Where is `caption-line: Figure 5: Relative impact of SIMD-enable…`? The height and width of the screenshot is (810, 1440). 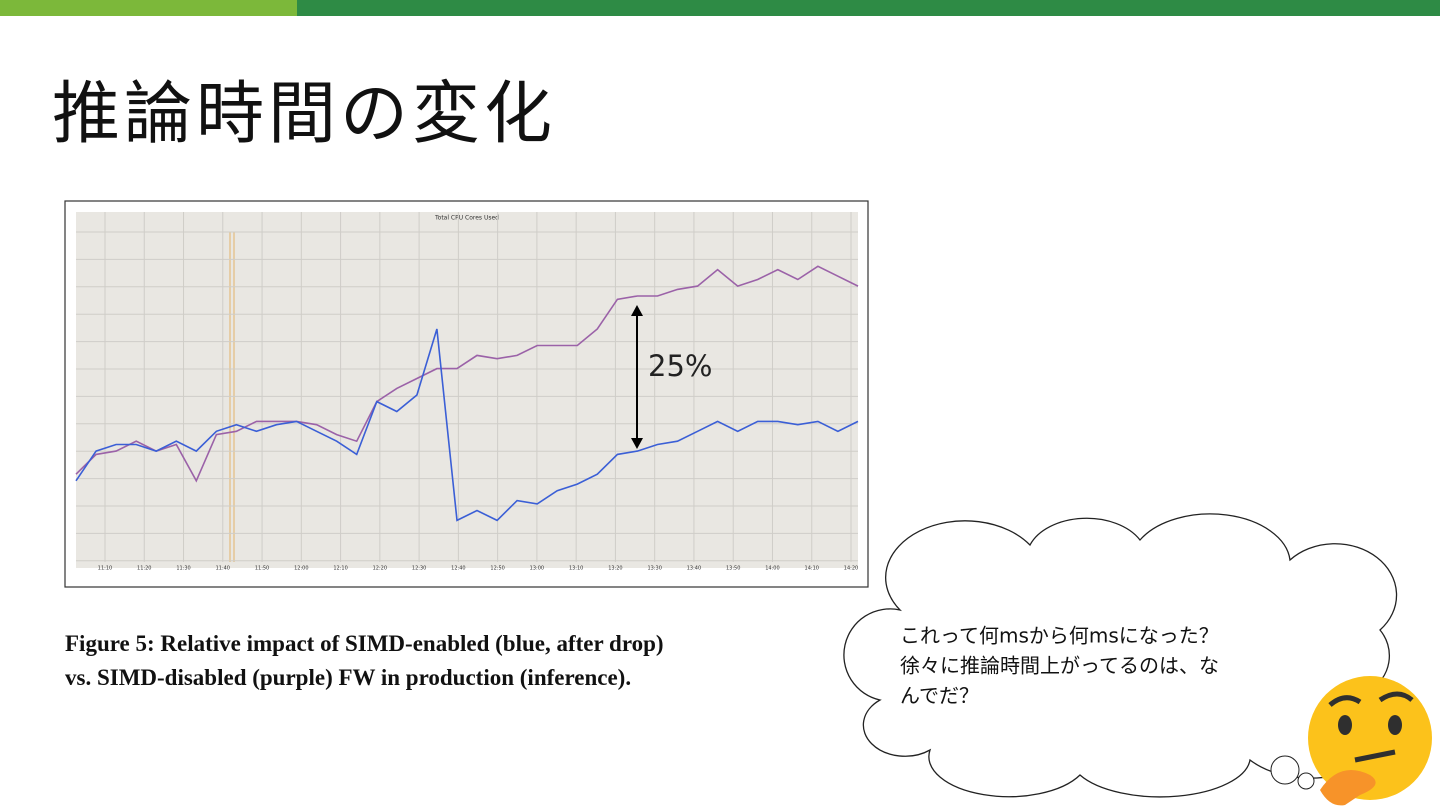
caption-line: Figure 5: Relative impact of SIMD-enable… is located at coordinates (364, 643).